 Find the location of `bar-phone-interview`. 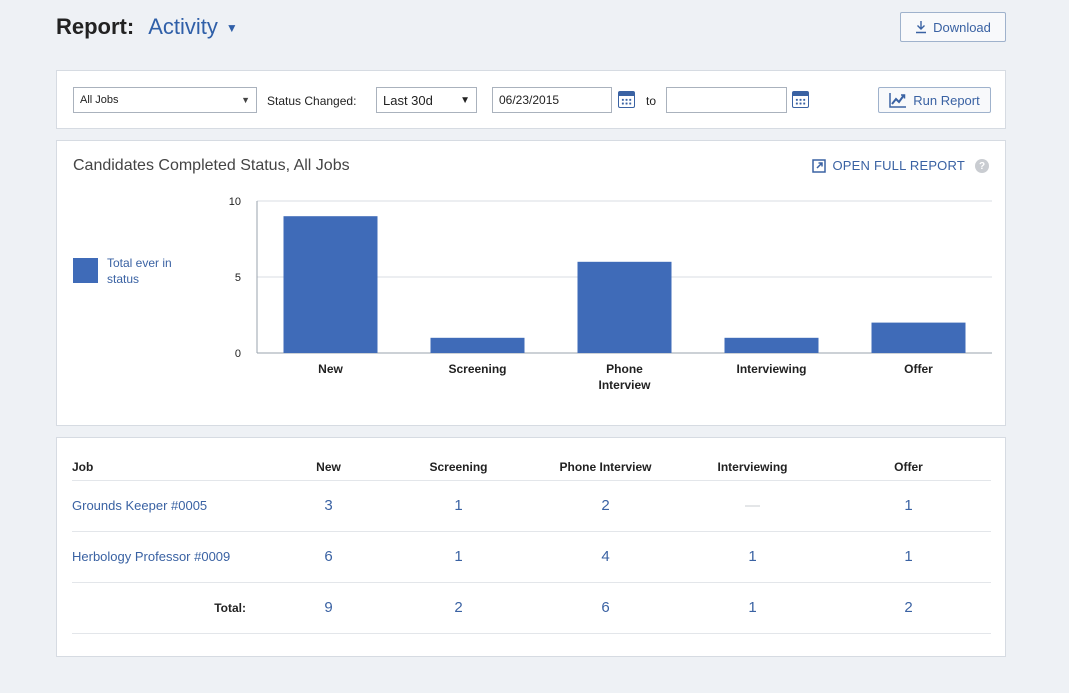

bar-phone-interview is located at coordinates (624, 307).